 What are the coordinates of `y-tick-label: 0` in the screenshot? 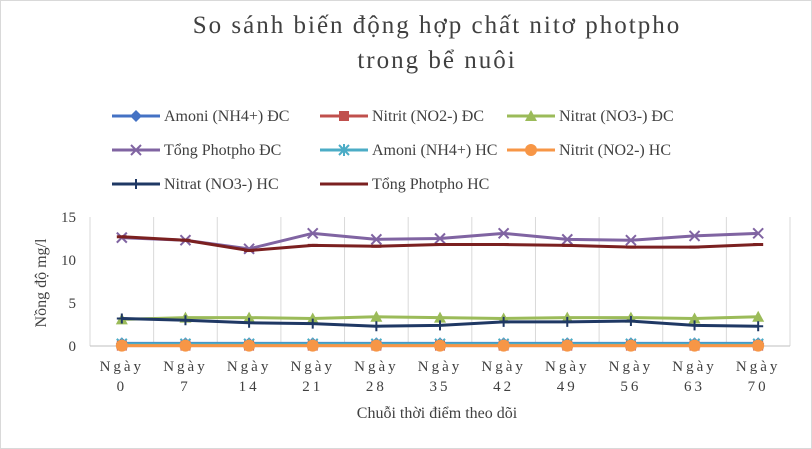 It's located at (73, 347).